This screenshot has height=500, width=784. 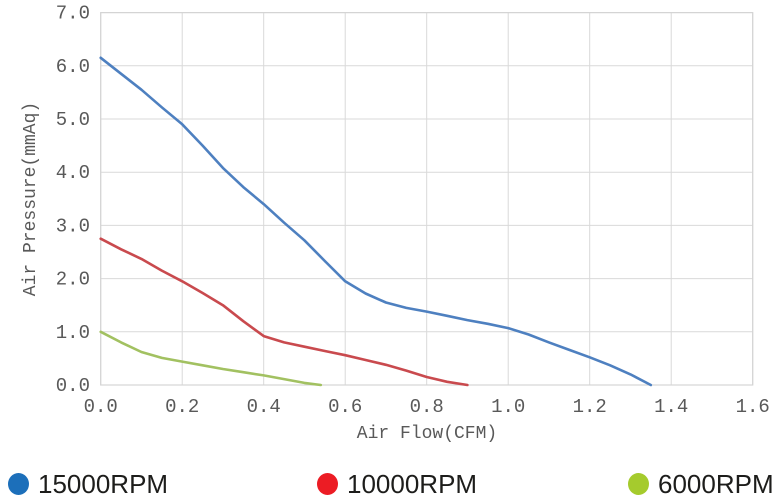 What do you see at coordinates (73, 120) in the screenshot?
I see `y-tick-label: 5.0` at bounding box center [73, 120].